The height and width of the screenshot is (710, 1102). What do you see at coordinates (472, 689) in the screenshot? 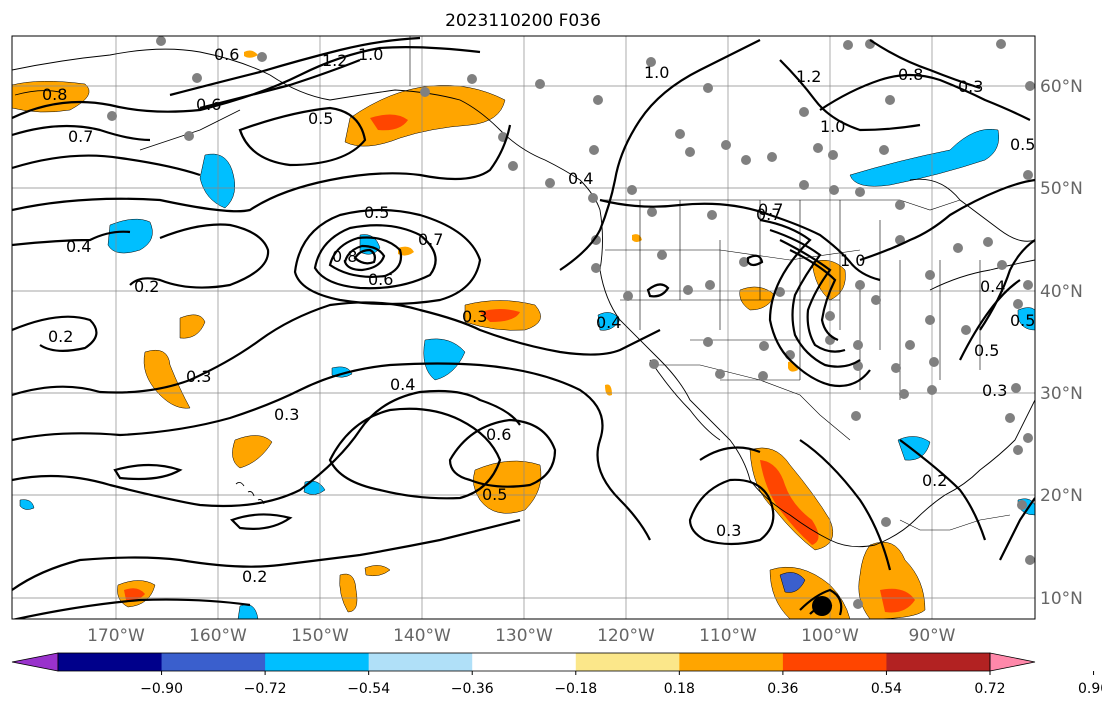
I see `colorbar-tick-label: −0.36` at bounding box center [472, 689].